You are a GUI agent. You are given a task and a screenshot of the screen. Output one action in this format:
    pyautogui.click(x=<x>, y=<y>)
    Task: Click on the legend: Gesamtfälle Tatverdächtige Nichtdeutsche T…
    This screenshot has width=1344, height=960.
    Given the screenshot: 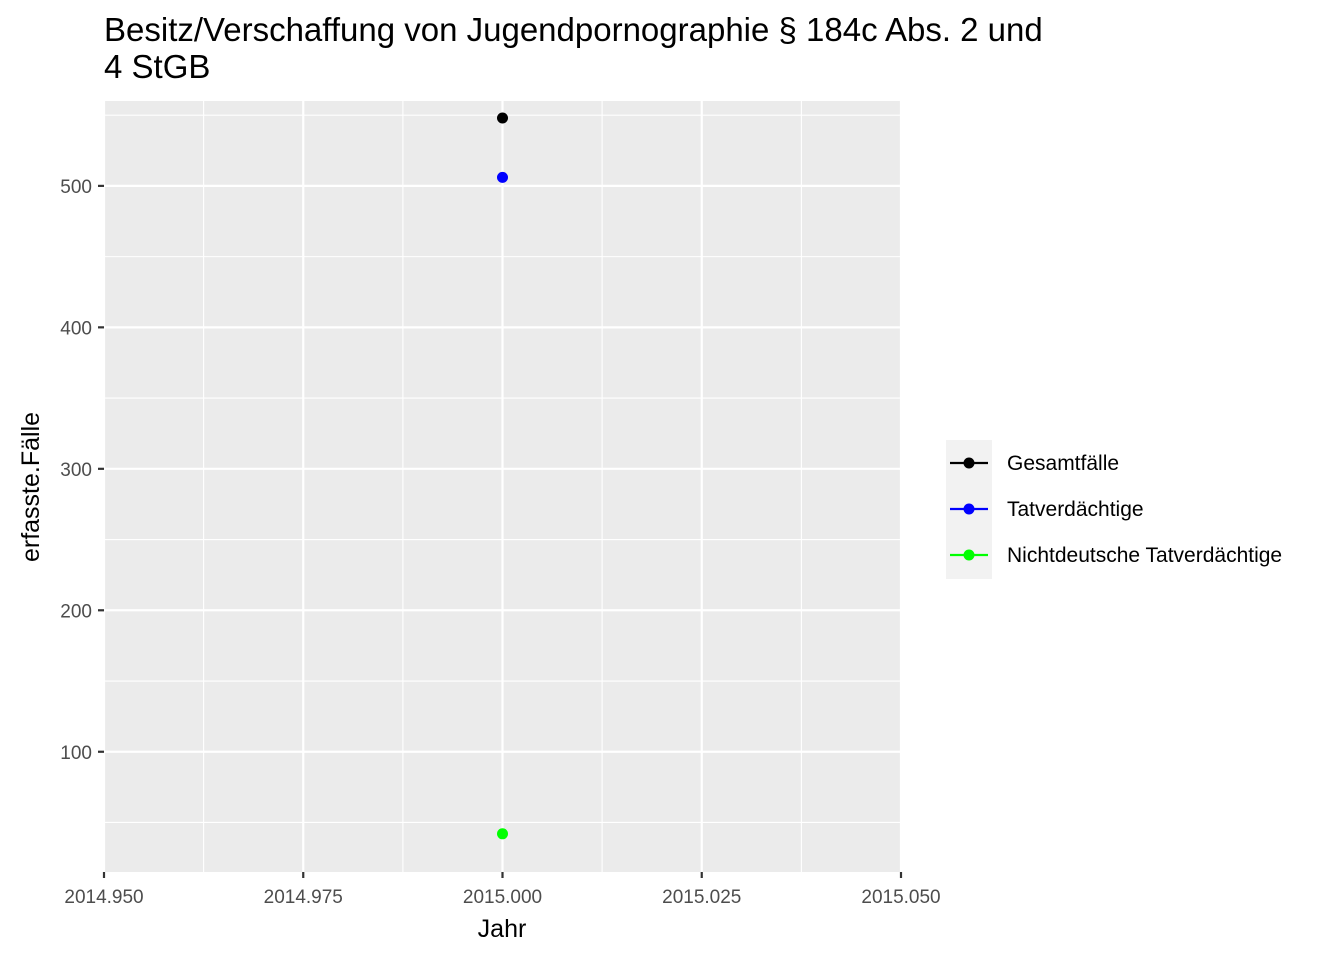 What is the action you would take?
    pyautogui.click(x=1114, y=509)
    